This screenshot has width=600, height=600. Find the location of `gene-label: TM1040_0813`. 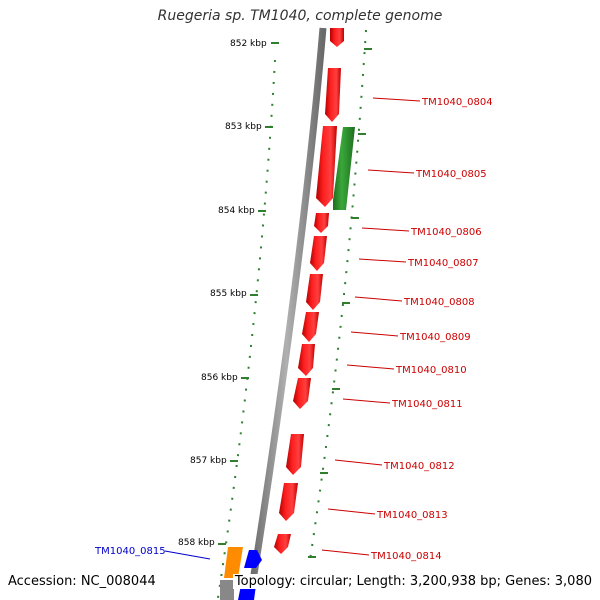

gene-label: TM1040_0813 is located at coordinates (412, 515).